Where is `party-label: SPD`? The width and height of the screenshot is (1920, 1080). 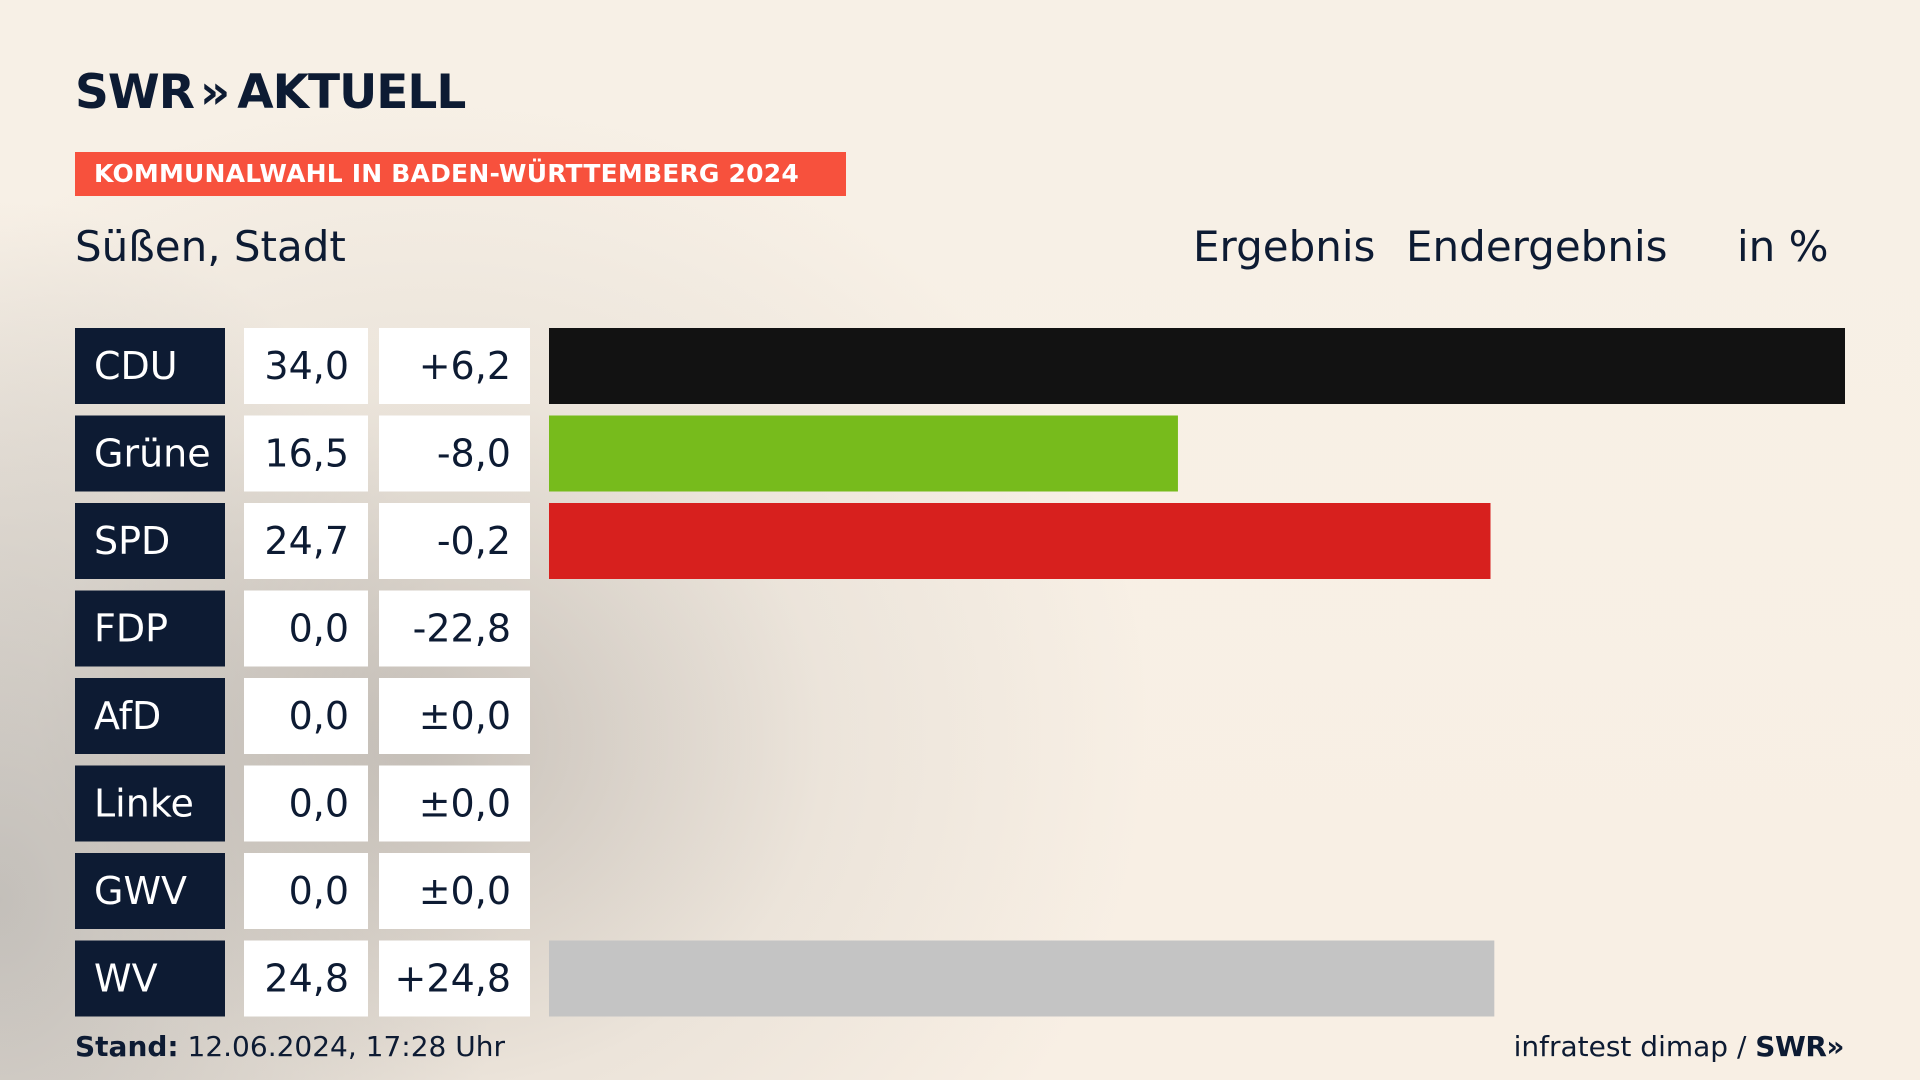 party-label: SPD is located at coordinates (132, 541).